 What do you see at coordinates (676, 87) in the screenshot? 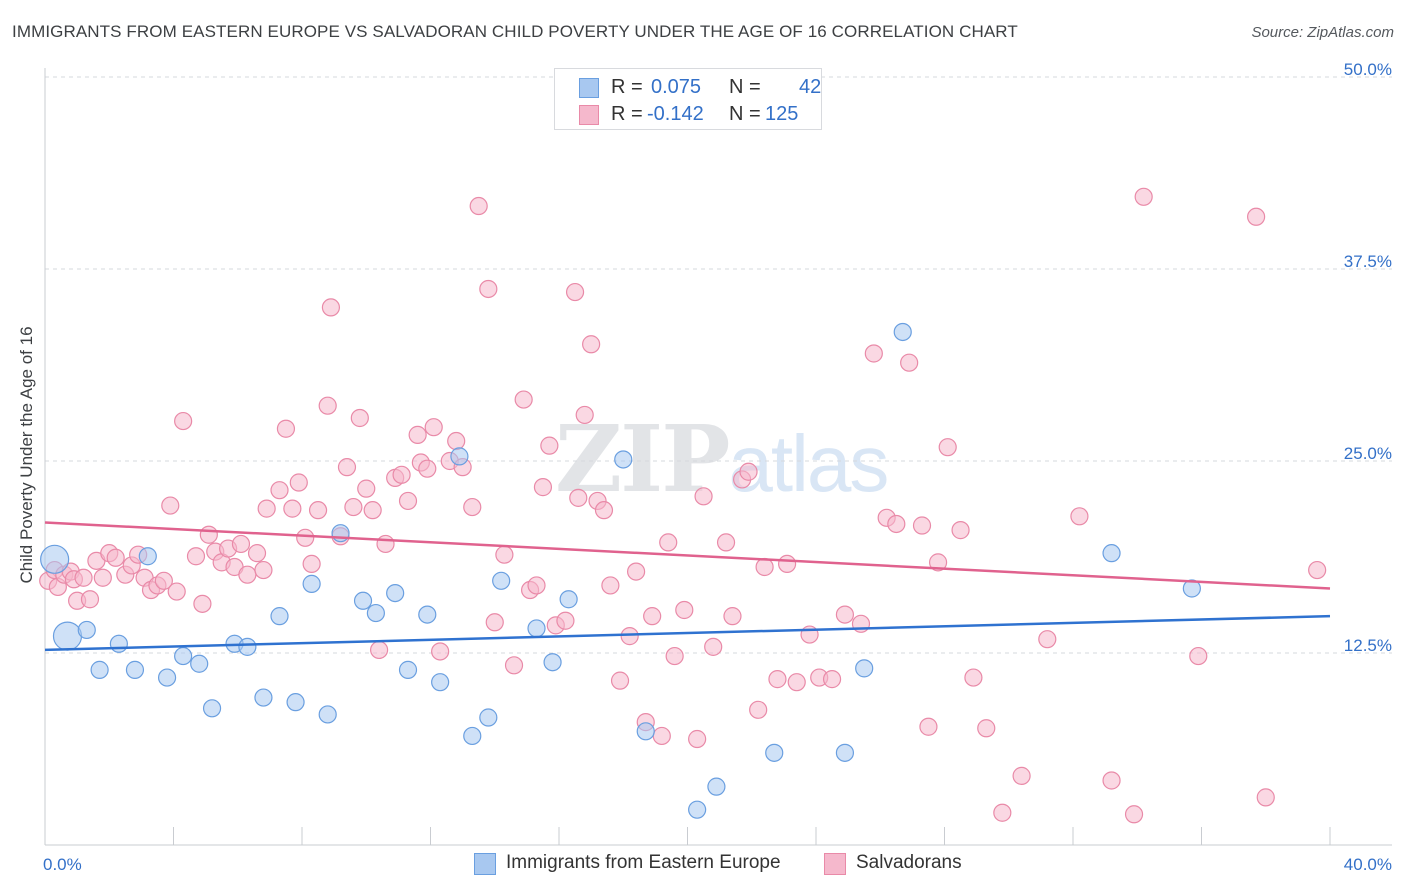
I see `legend-r-value: 0.075` at bounding box center [676, 87].